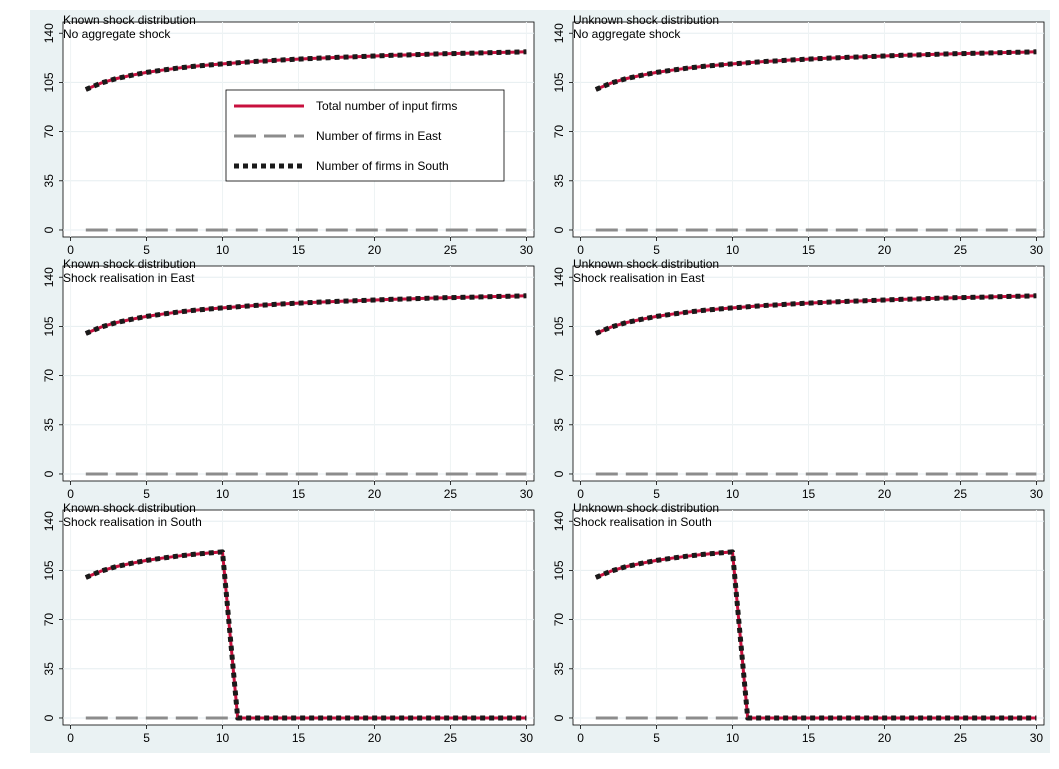 This screenshot has height=769, width=1059. Describe the element at coordinates (382, 166) in the screenshot. I see `legend-label-3: Number of firms in South` at that location.